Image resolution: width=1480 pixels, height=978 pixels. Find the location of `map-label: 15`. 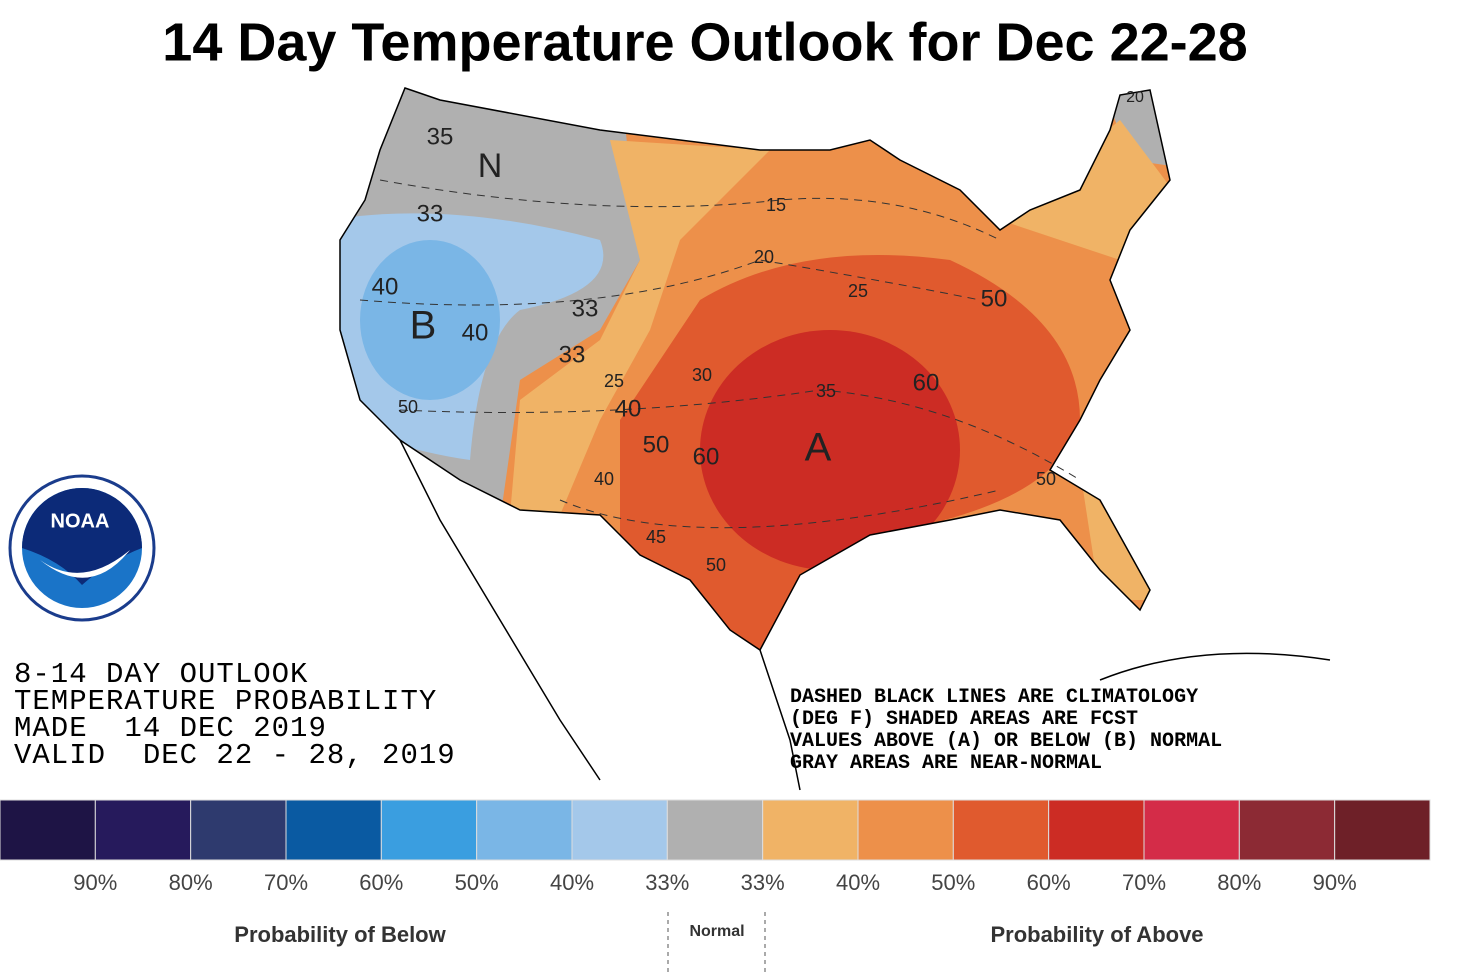

map-label: 15 is located at coordinates (776, 205).